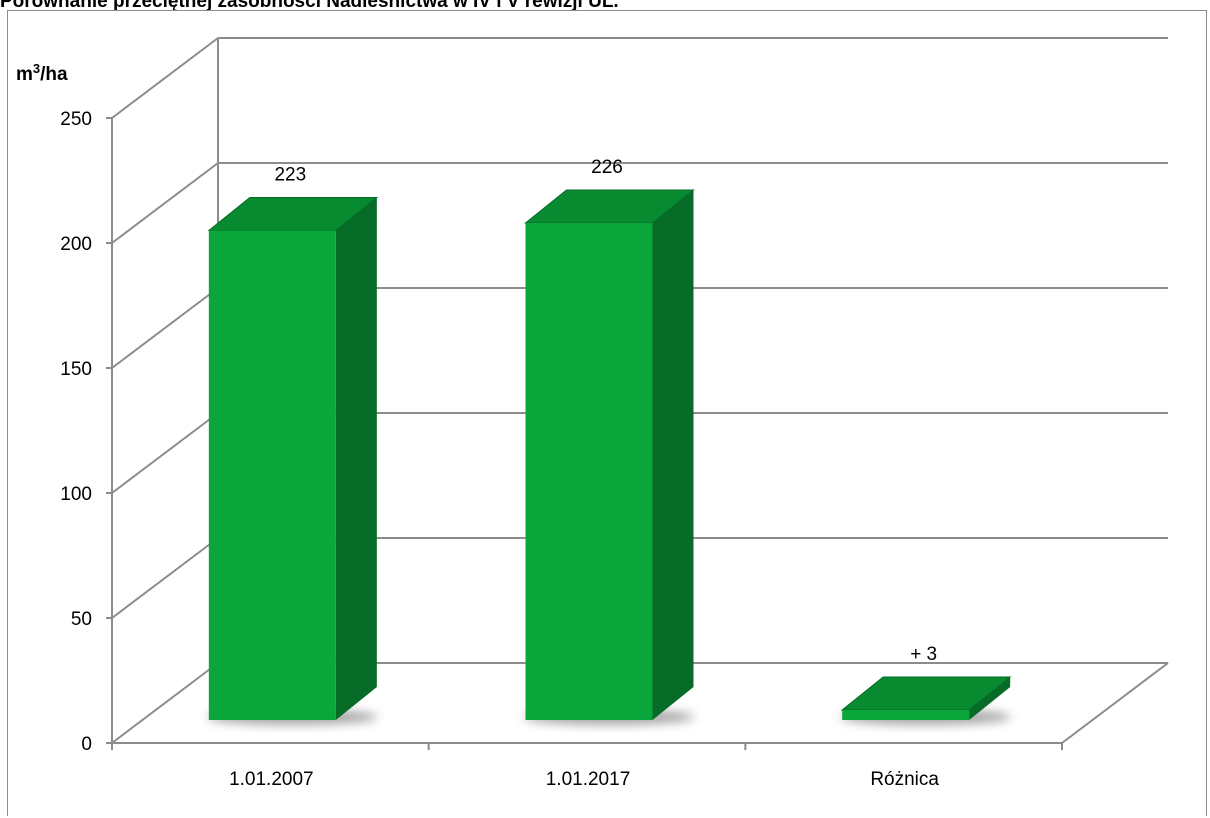 This screenshot has height=818, width=1210. What do you see at coordinates (76, 119) in the screenshot?
I see `y-tick-label-250: 250` at bounding box center [76, 119].